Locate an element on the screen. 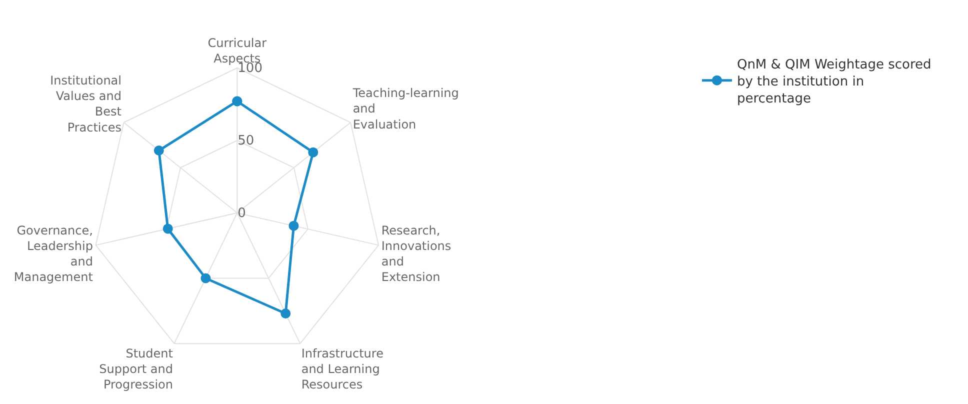  spoke-label: Institutional Values and Best Practices is located at coordinates (86, 103).